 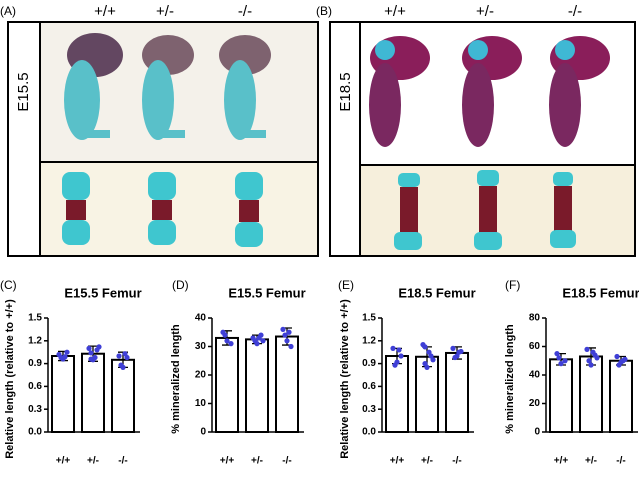 I want to click on stage-label: E18.5, so click(x=345, y=91).